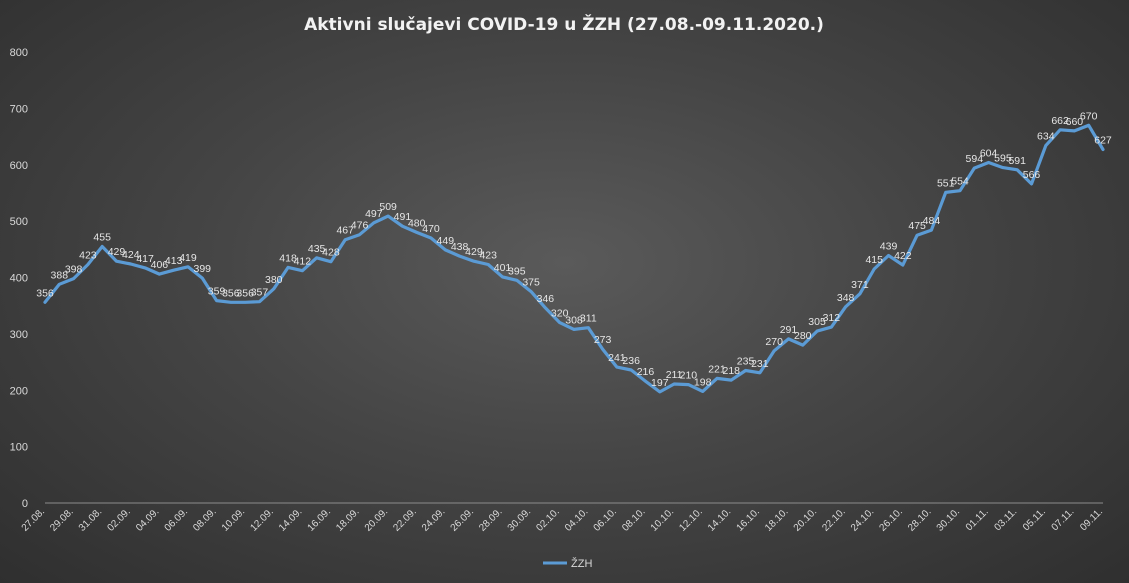 The height and width of the screenshot is (583, 1129). I want to click on data-label: 662, so click(1060, 121).